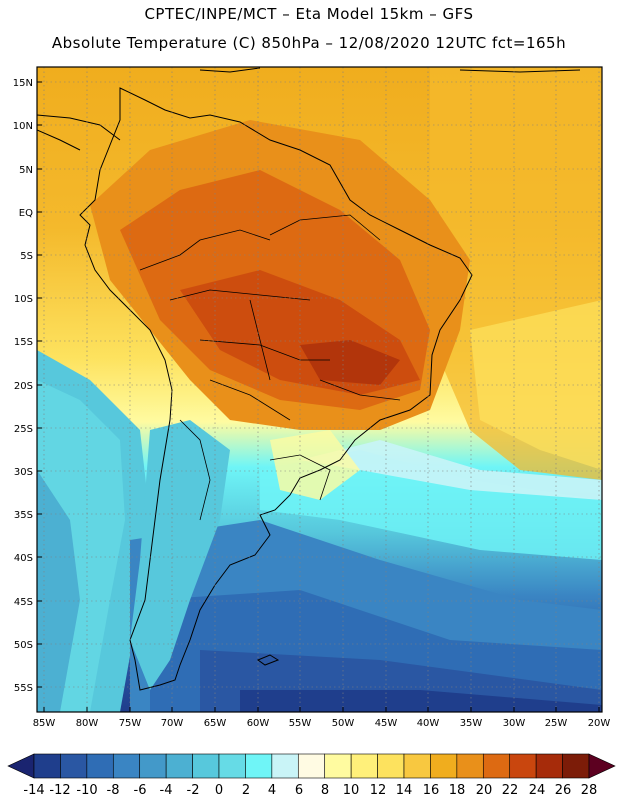 The height and width of the screenshot is (800, 618). What do you see at coordinates (23, 558) in the screenshot?
I see `lat-label: 40S` at bounding box center [23, 558].